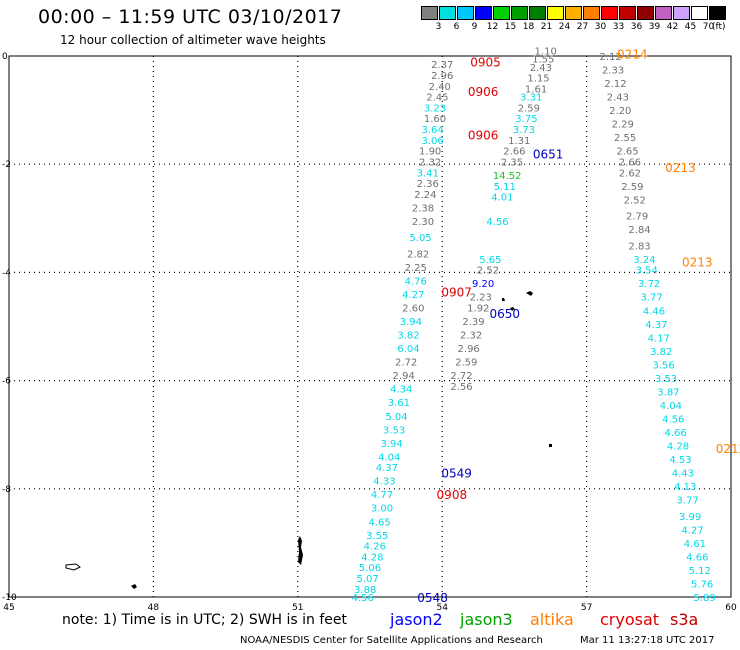 This screenshot has width=740, height=650. Describe the element at coordinates (690, 27) in the screenshot. I see `color-scale-label: 45` at that location.